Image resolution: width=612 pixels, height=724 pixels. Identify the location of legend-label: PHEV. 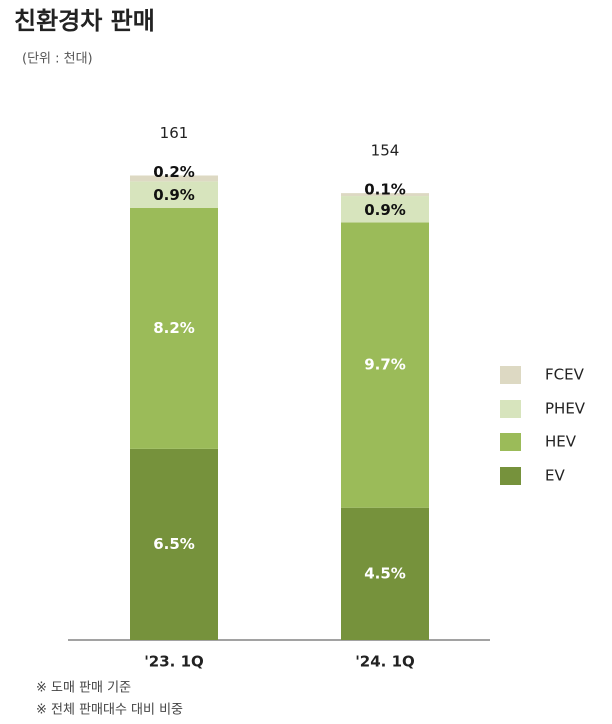
(565, 409).